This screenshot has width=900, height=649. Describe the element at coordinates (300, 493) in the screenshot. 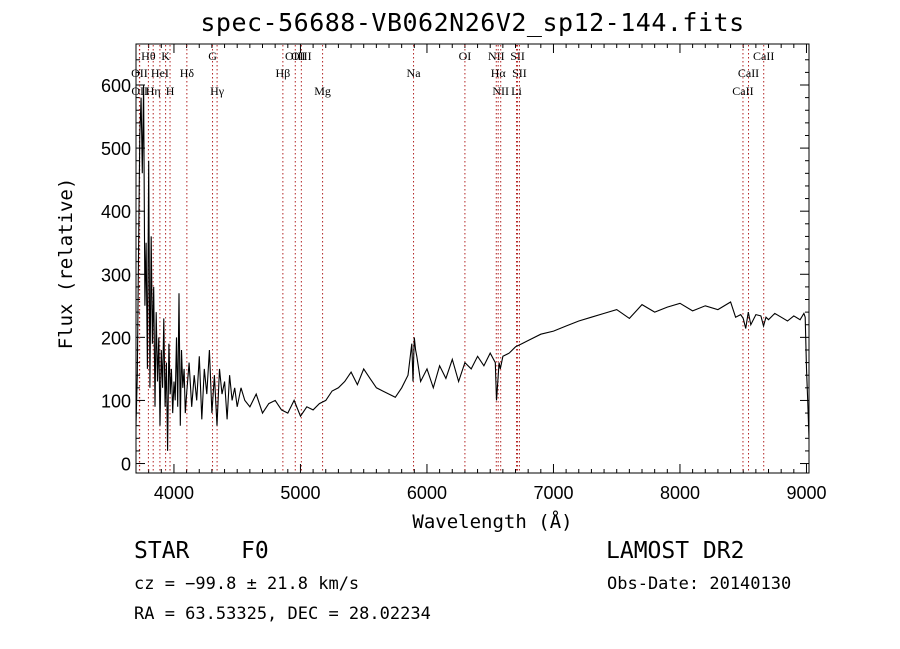

I see `x-tick-label: 5000` at that location.